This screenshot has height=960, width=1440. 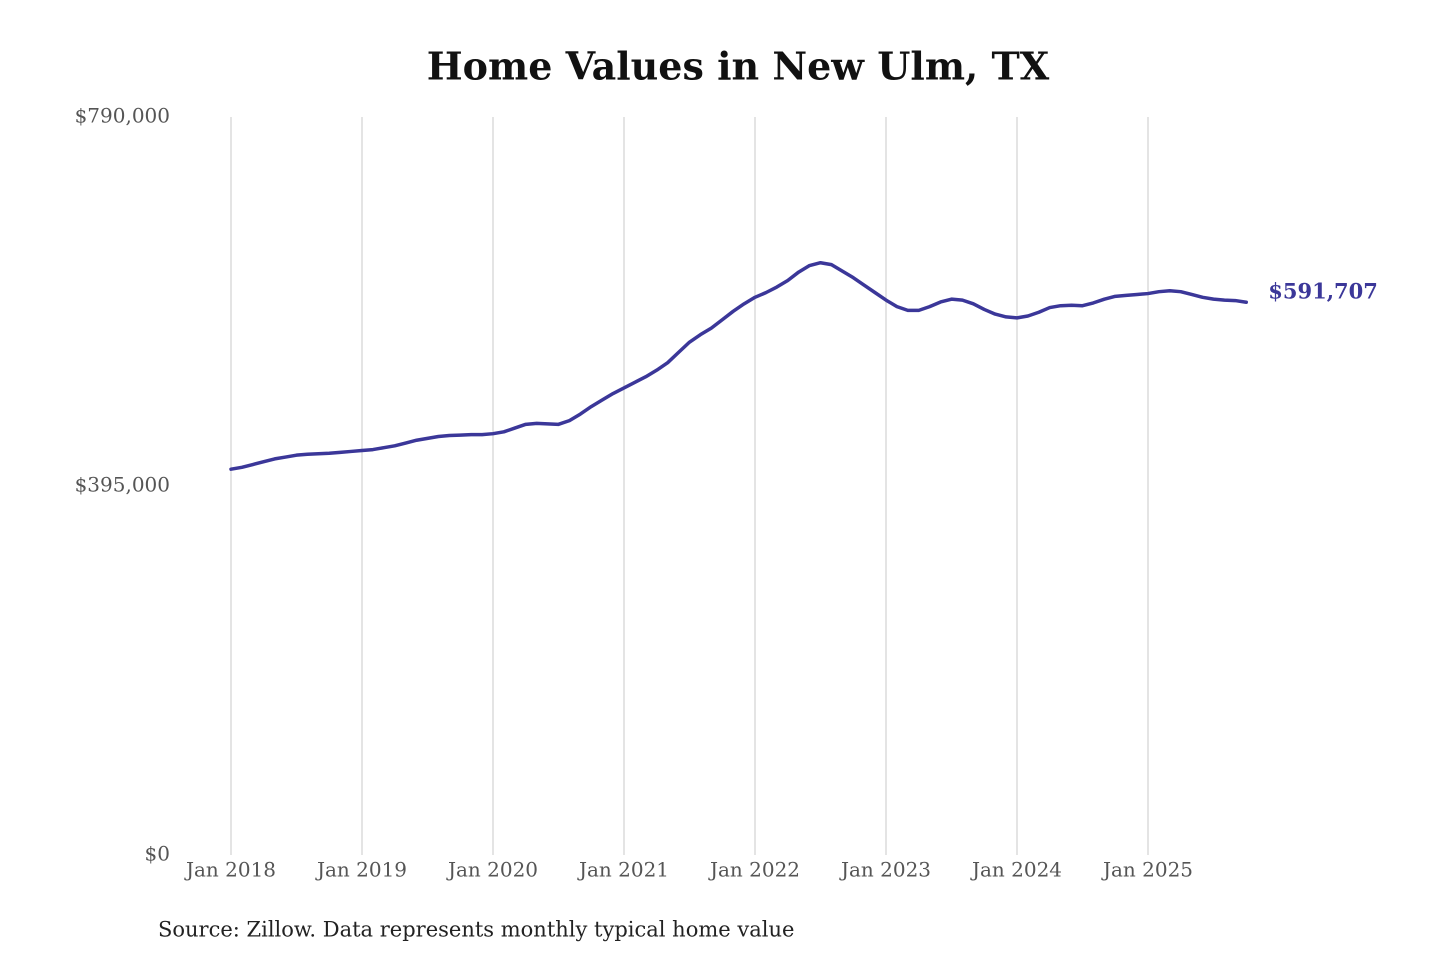 I want to click on x-tick-label: Jan 2020, so click(x=492, y=870).